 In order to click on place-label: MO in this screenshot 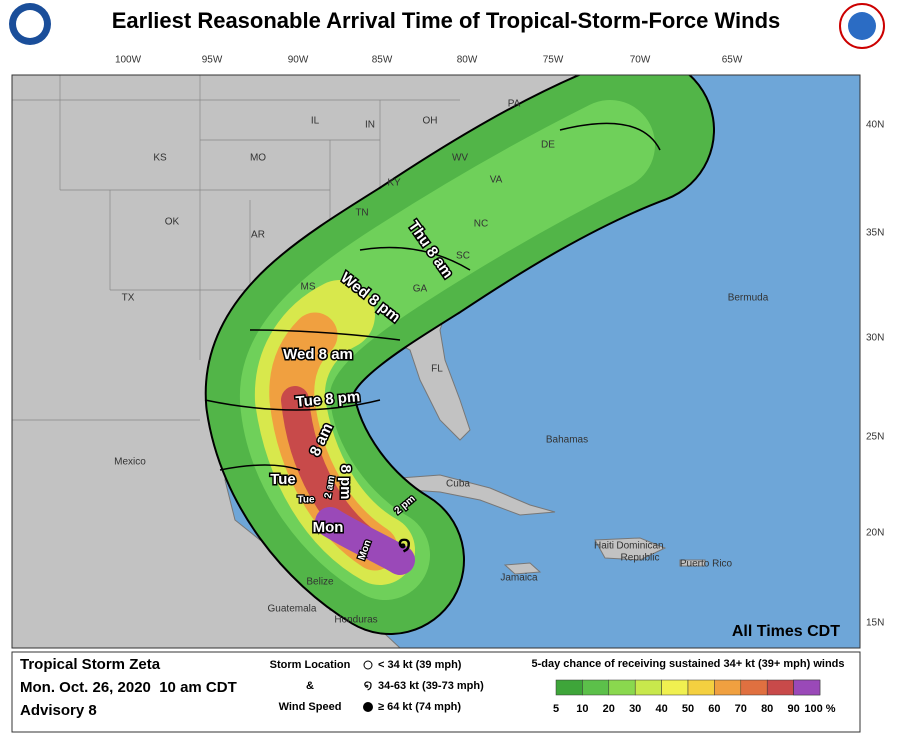, I will do `click(258, 158)`.